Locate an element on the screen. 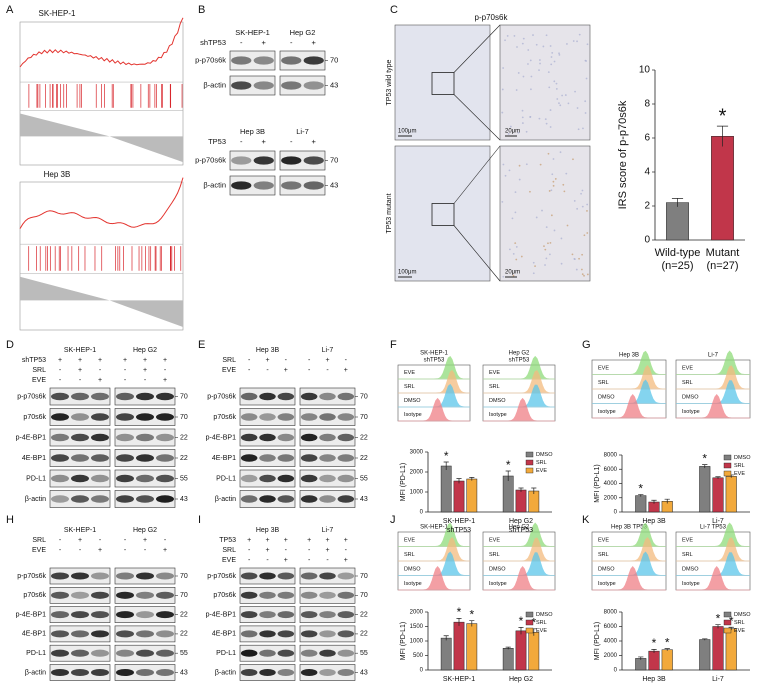 The image size is (761, 689). legend-label: DMSO is located at coordinates (544, 455).